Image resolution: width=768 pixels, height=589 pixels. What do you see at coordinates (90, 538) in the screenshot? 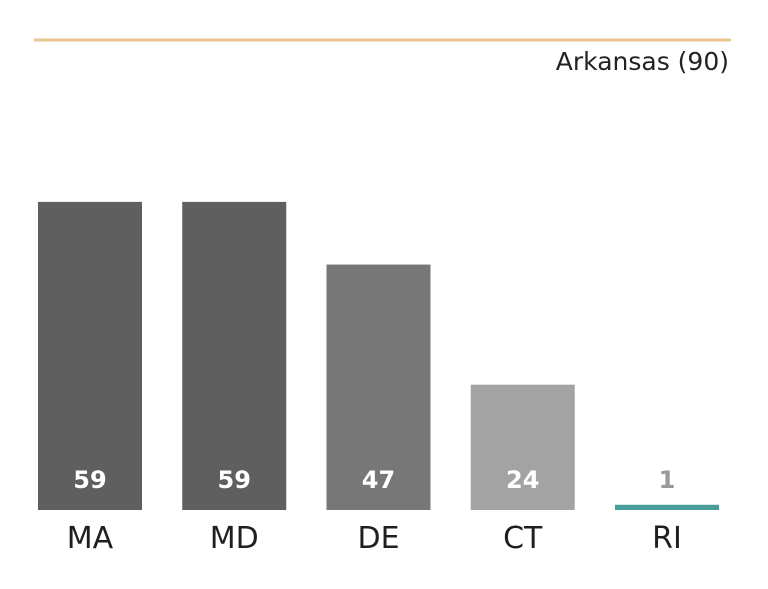
I see `category-label-ma: MA` at bounding box center [90, 538].